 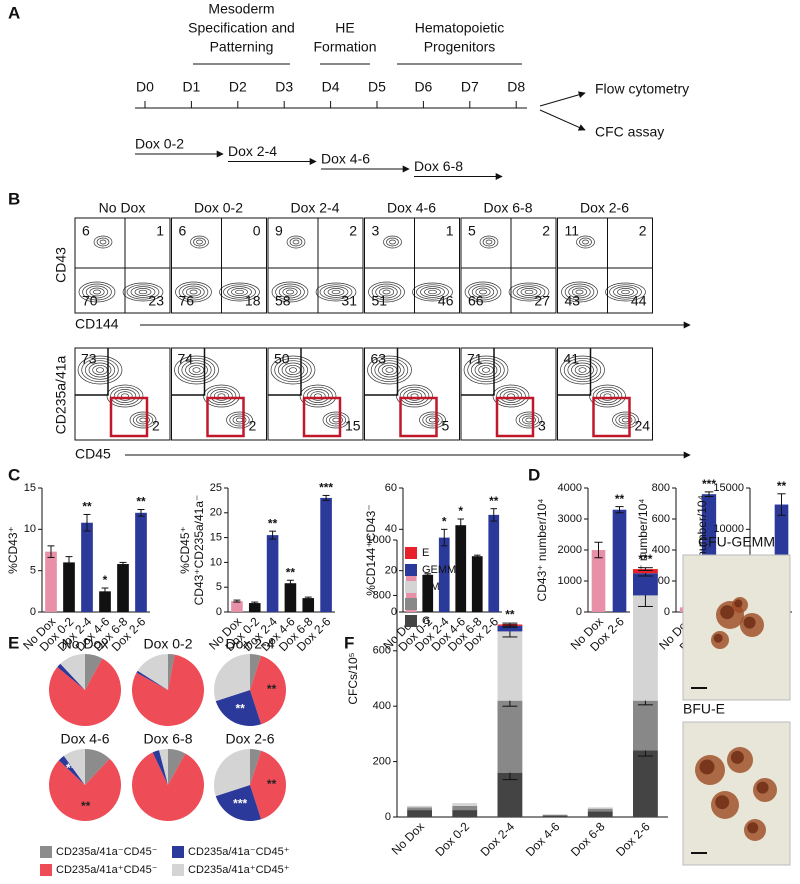 What do you see at coordinates (90, 301) in the screenshot?
I see `quadrant-value: 70` at bounding box center [90, 301].